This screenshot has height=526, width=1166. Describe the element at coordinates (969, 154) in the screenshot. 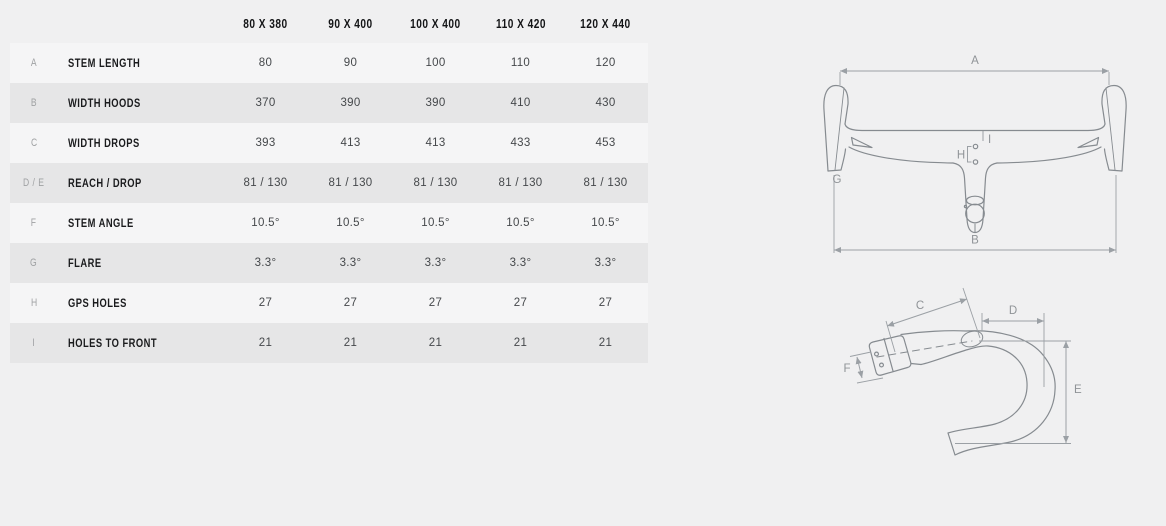

I see `dim-h-bracket` at that location.